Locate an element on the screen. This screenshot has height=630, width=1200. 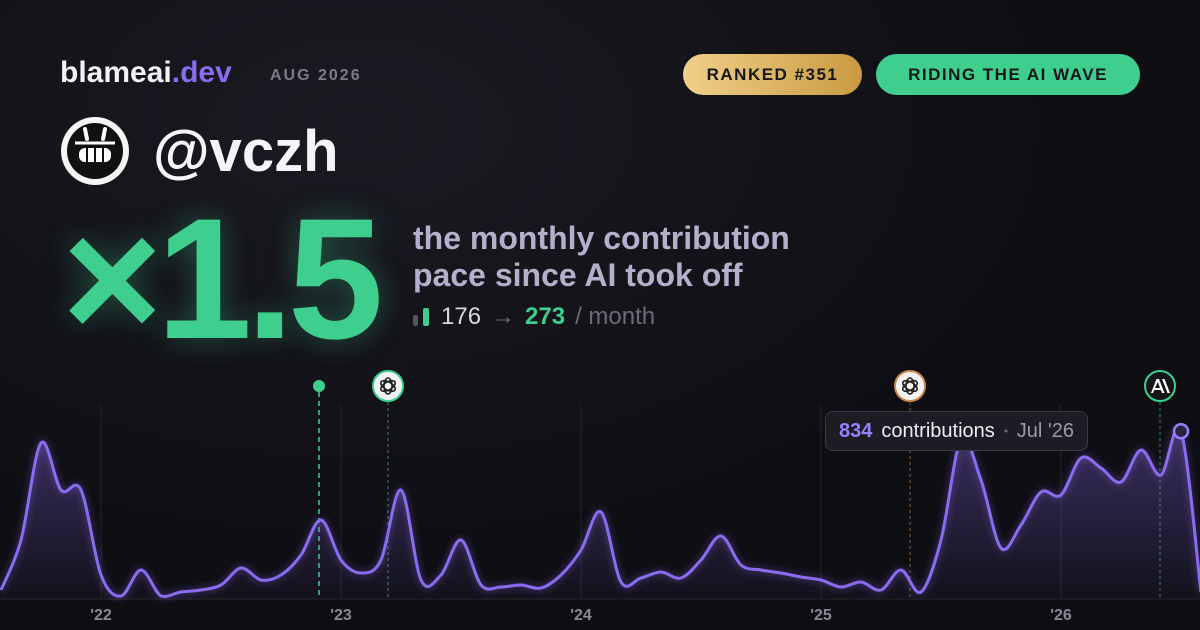
pace: 176 → 273 / month is located at coordinates (534, 317).